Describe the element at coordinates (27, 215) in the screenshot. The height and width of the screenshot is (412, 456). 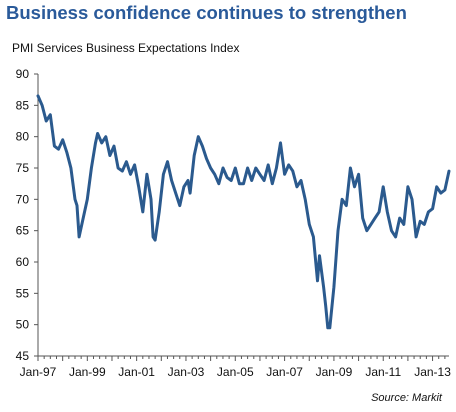
I see `y-axis-ticks: 45 50 55 60 65 70 75 80 85 90` at that location.